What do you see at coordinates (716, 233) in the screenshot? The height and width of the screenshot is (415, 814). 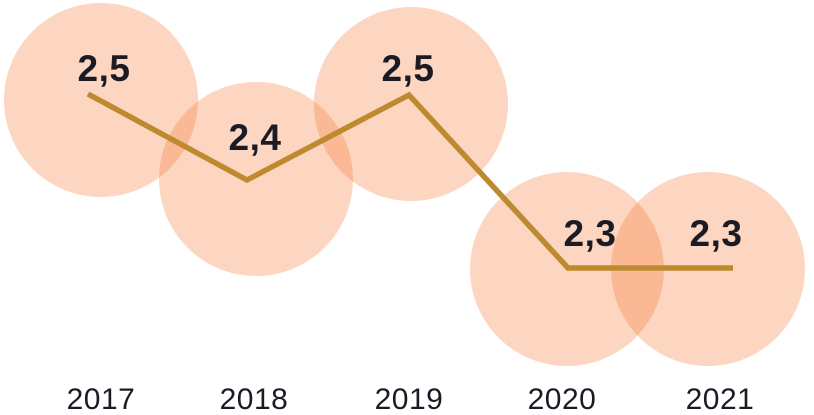 I see `value-label-2021: 2,3` at bounding box center [716, 233].